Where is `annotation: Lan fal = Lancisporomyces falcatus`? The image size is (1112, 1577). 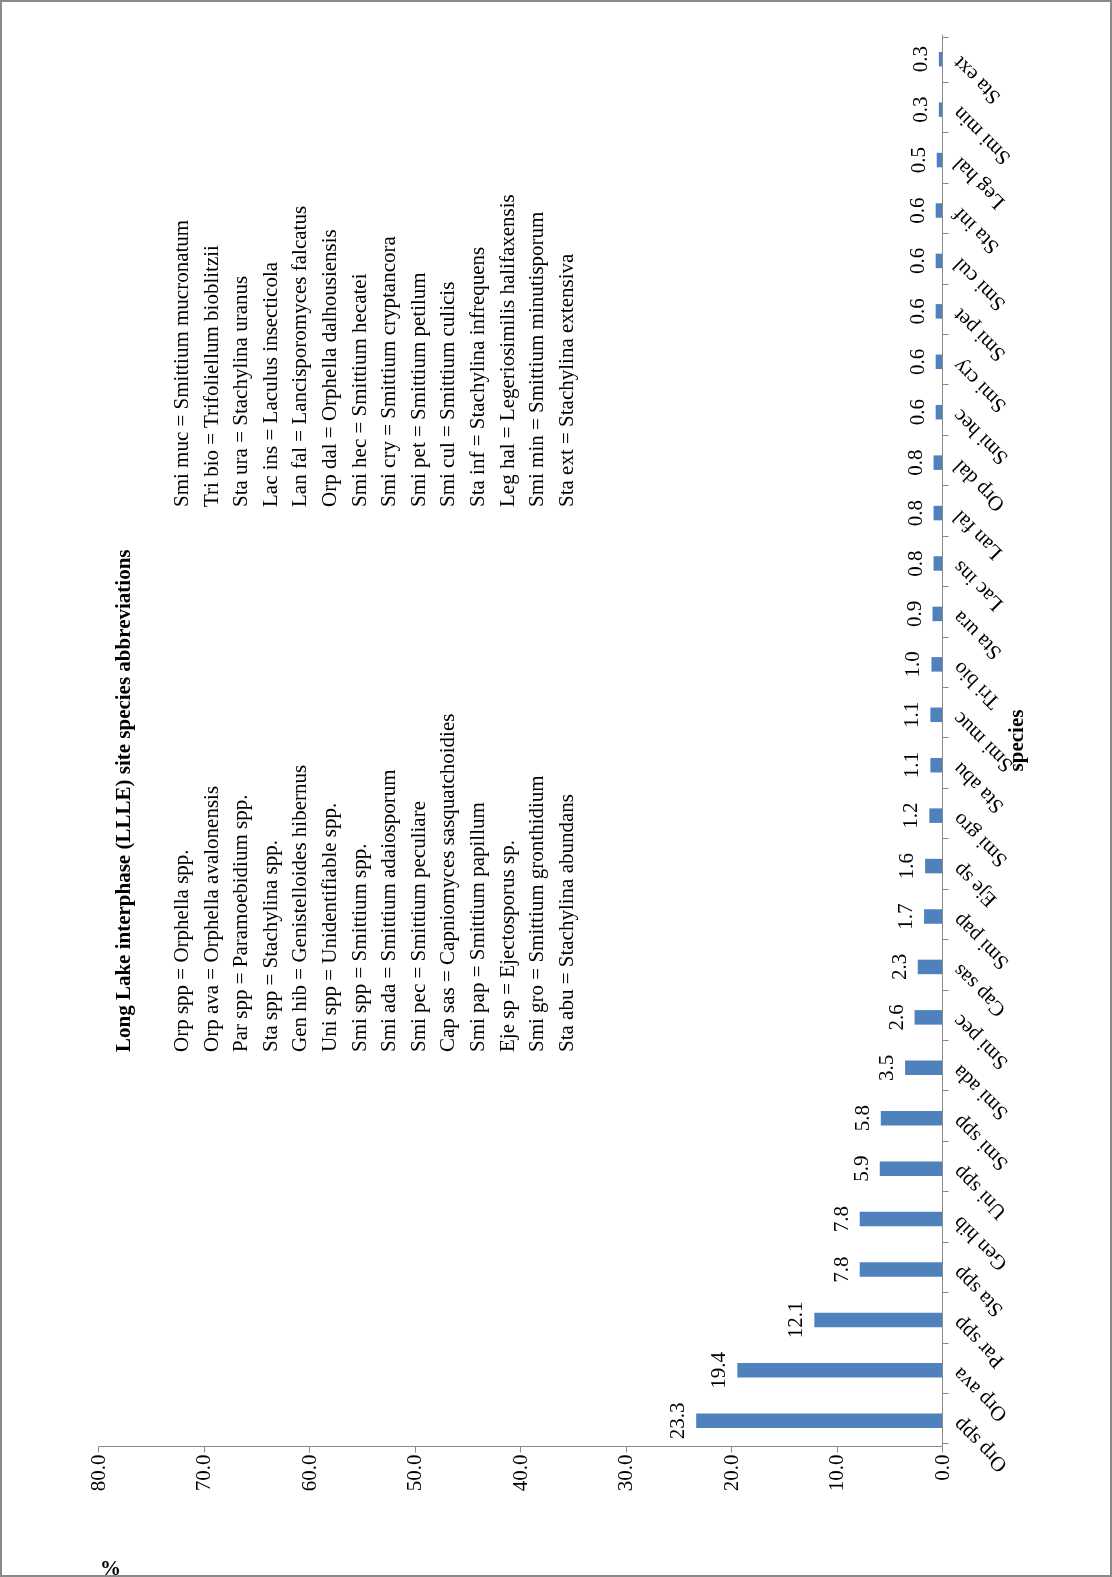 annotation: Lan fal = Lancisporomyces falcatus is located at coordinates (299, 356).